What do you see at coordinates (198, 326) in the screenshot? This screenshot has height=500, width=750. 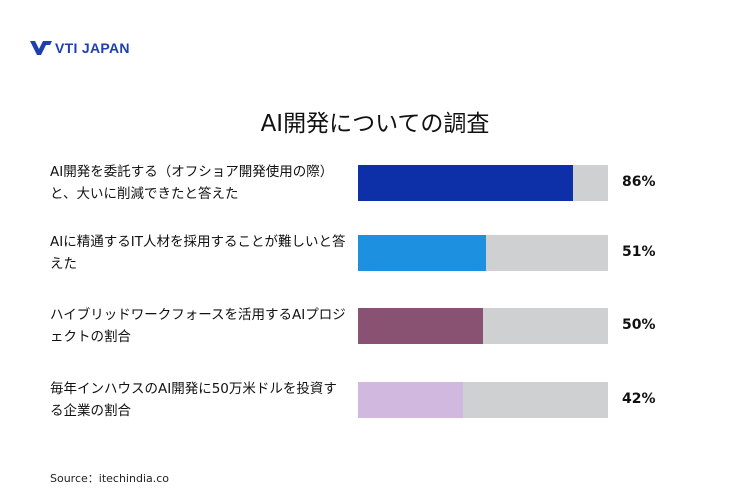 I see `category-label: ハイブリッドワークフォースを活用するAIプロジェクトの割合` at bounding box center [198, 326].